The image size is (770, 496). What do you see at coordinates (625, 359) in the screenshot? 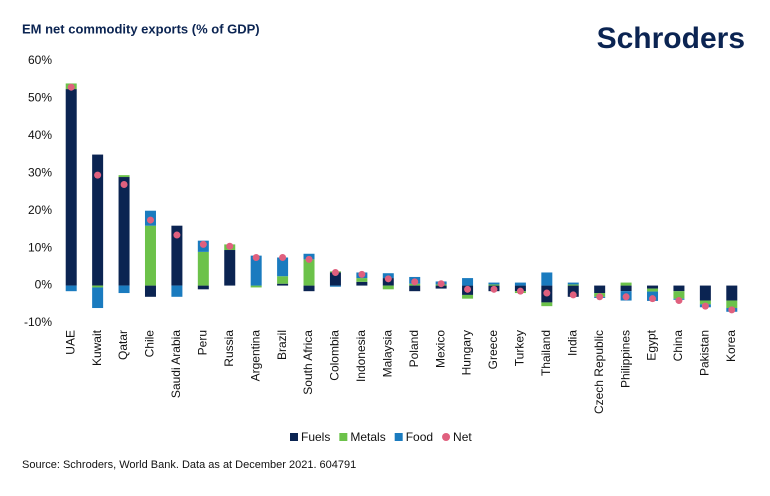
I see `x-tick-label: Philippines` at bounding box center [625, 359].